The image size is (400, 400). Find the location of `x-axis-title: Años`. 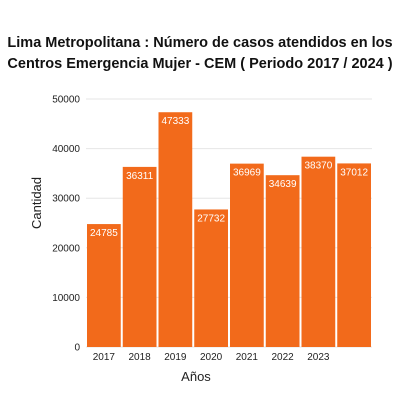

x-axis-title: Años is located at coordinates (196, 376).